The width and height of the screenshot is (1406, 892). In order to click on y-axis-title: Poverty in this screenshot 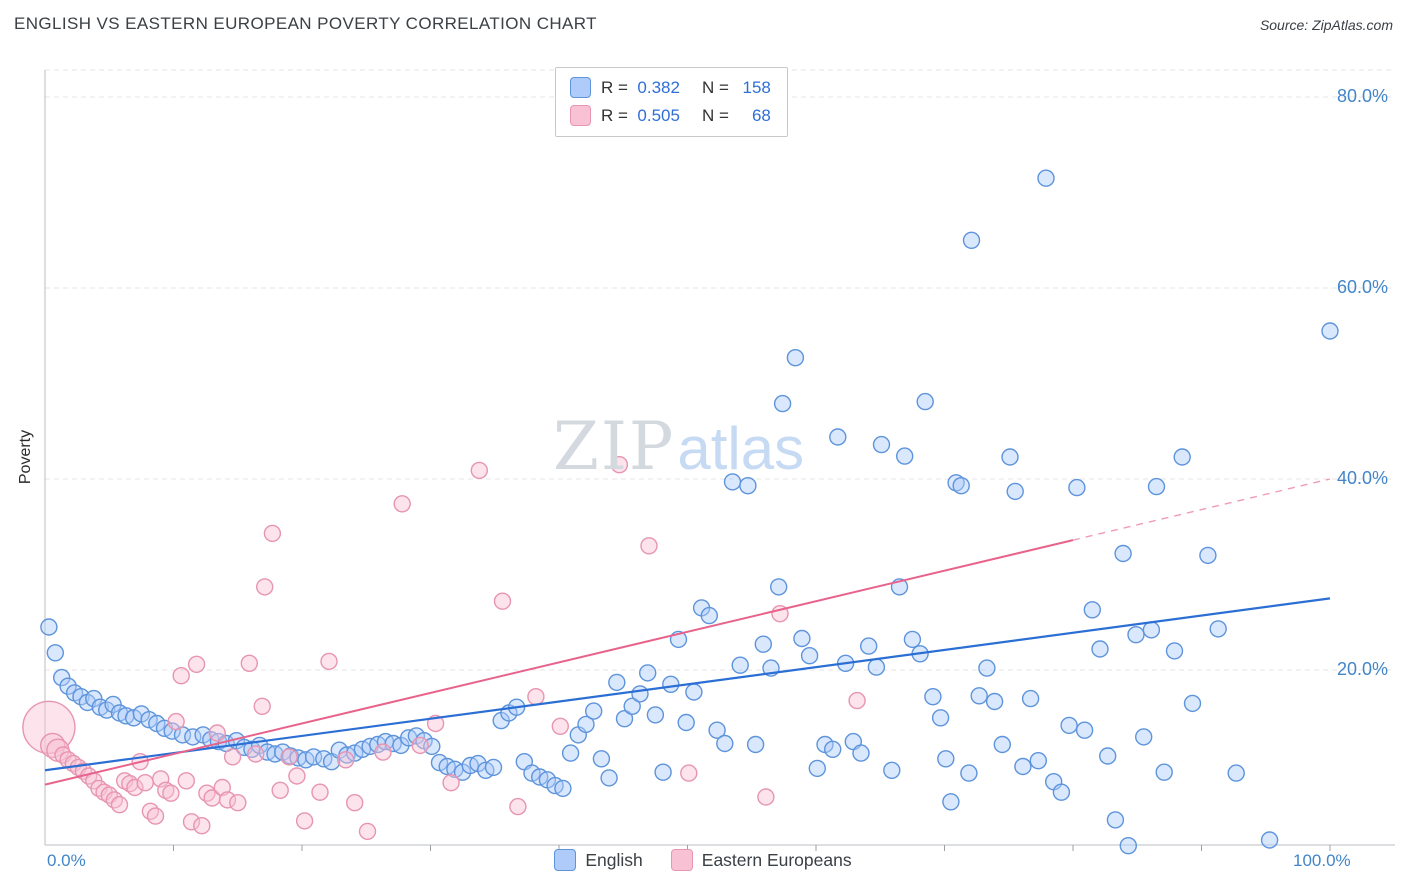, I will do `click(25, 457)`.